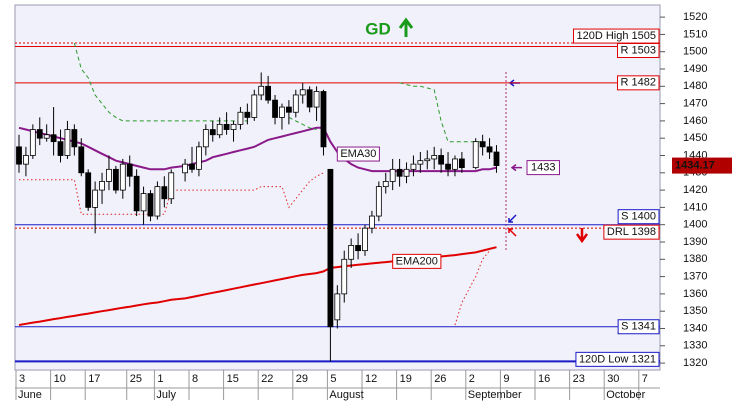 Image resolution: width=732 pixels, height=415 pixels. What do you see at coordinates (695, 259) in the screenshot?
I see `y-tick-label: 1380` at bounding box center [695, 259].